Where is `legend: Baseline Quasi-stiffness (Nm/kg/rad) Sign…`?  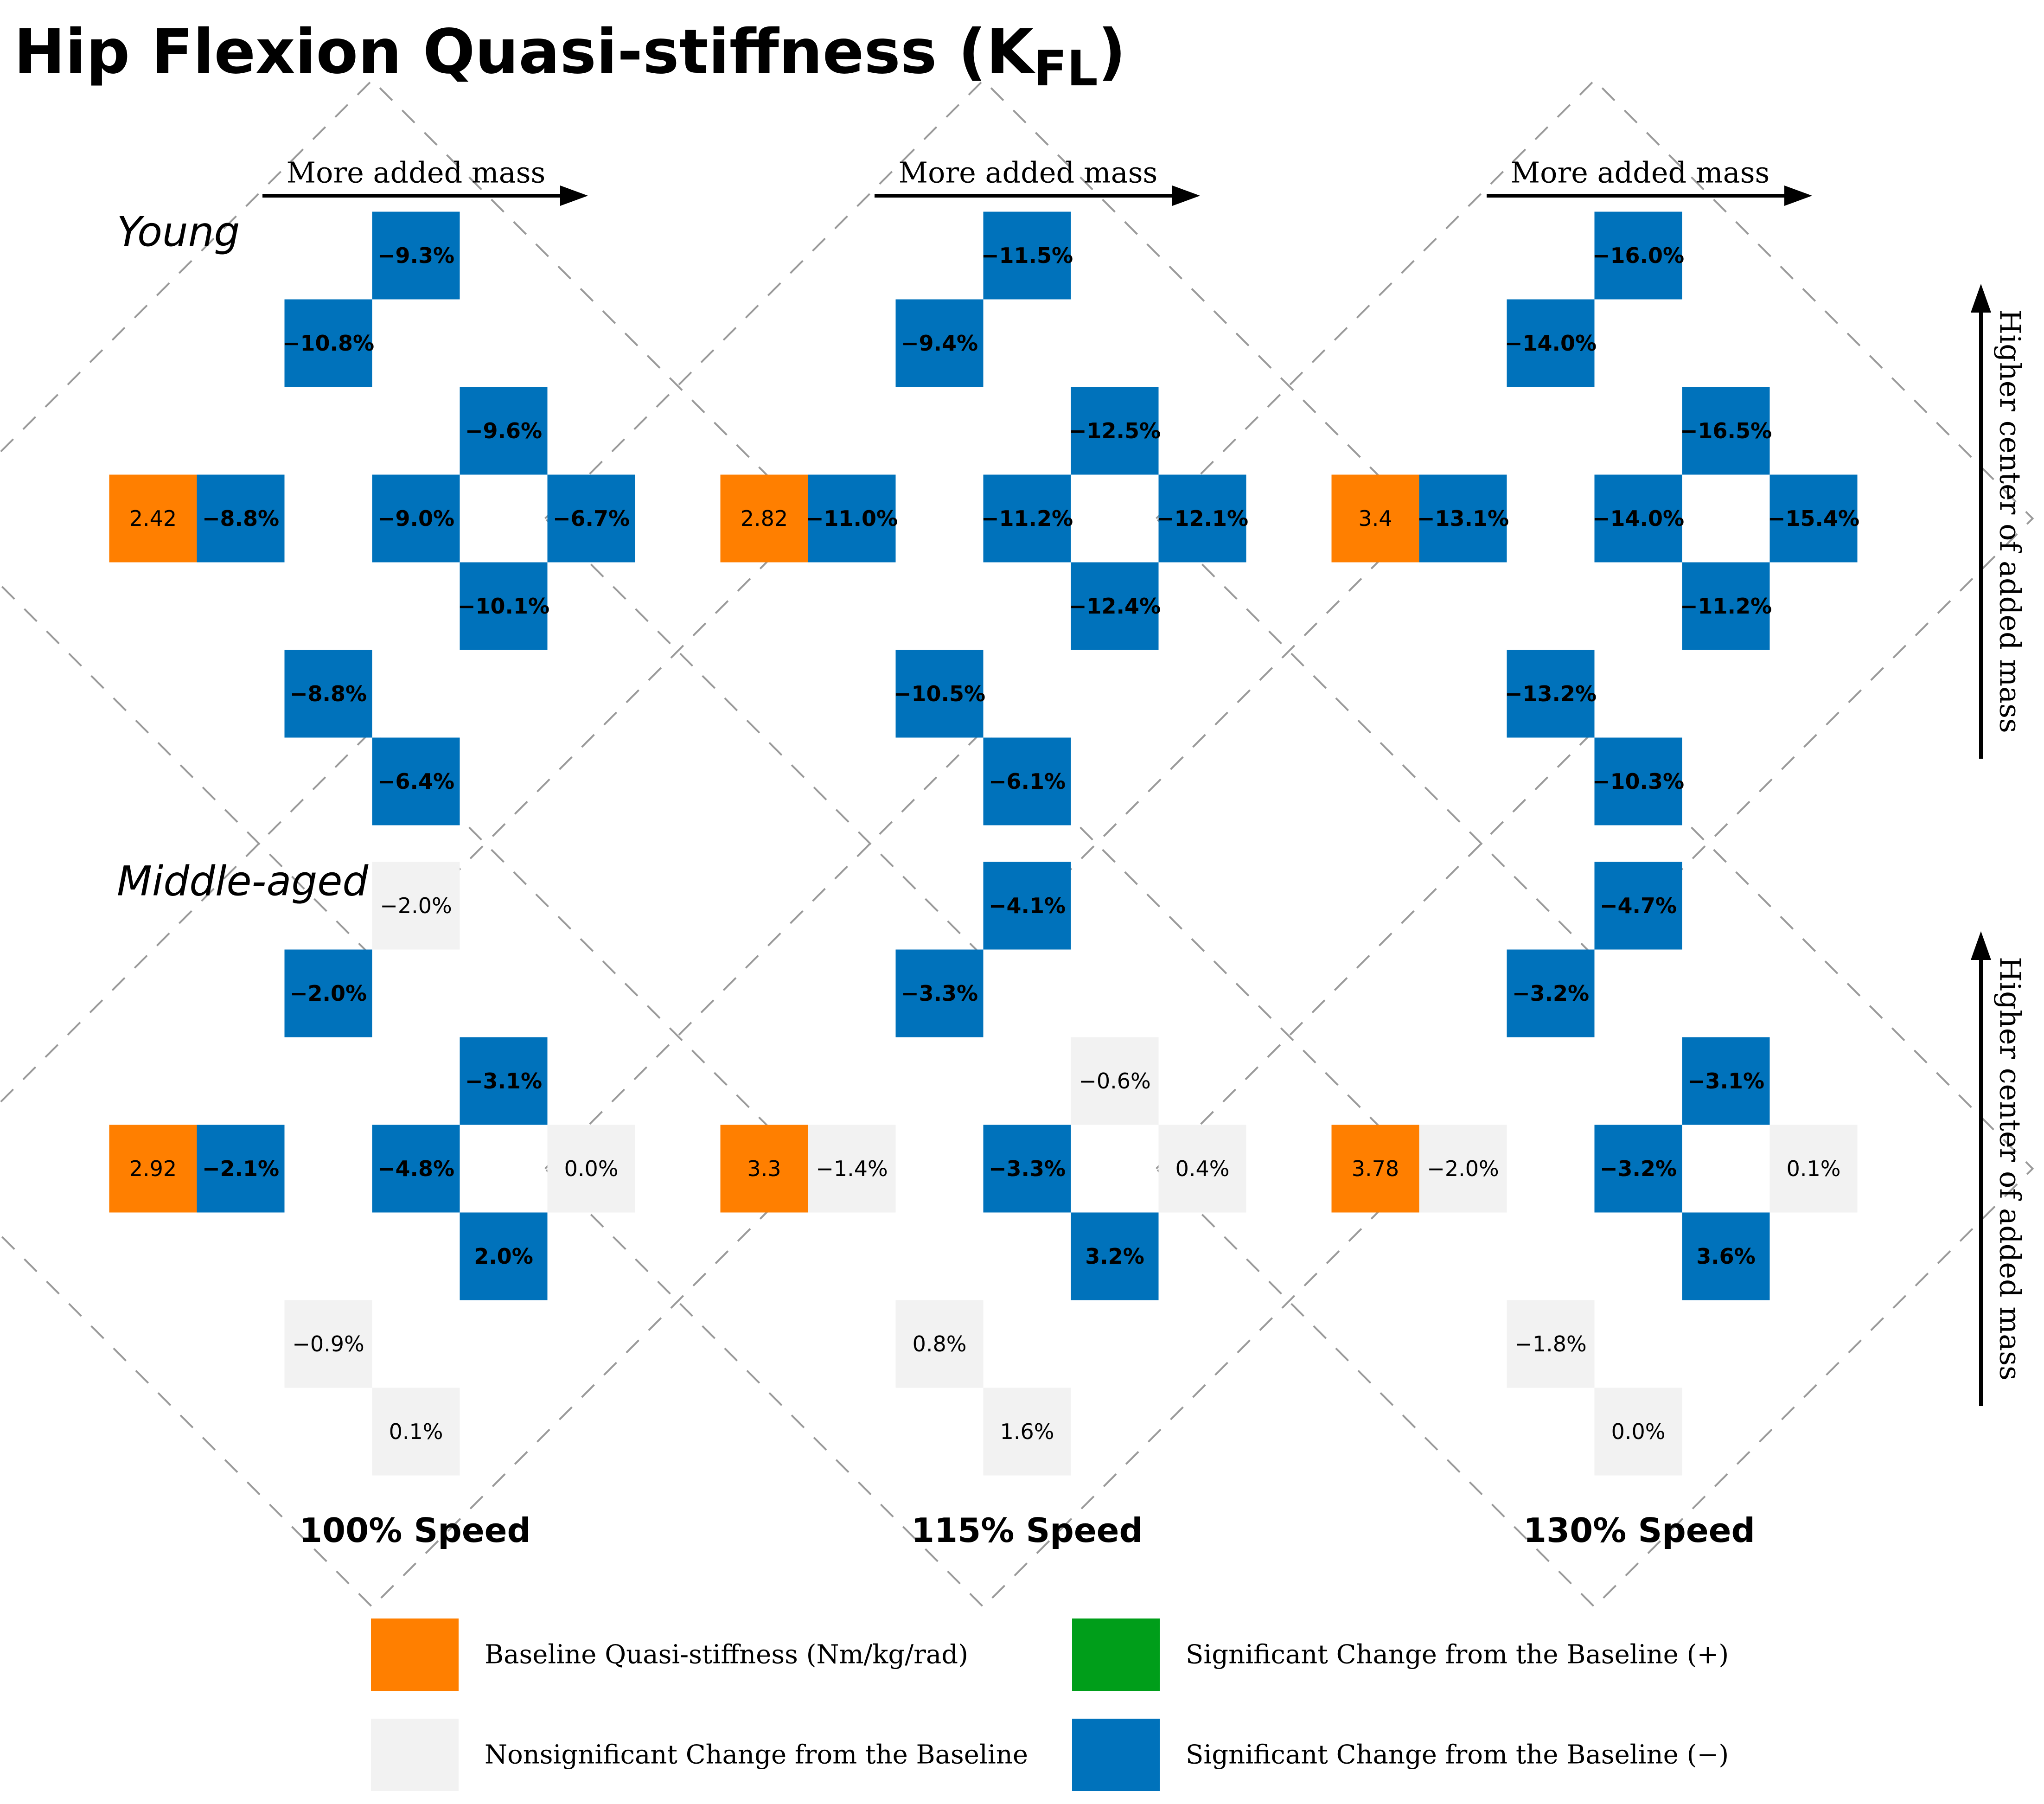
legend: Baseline Quasi-stiffness (Nm/kg/rad) Sign… is located at coordinates (1050, 1704).